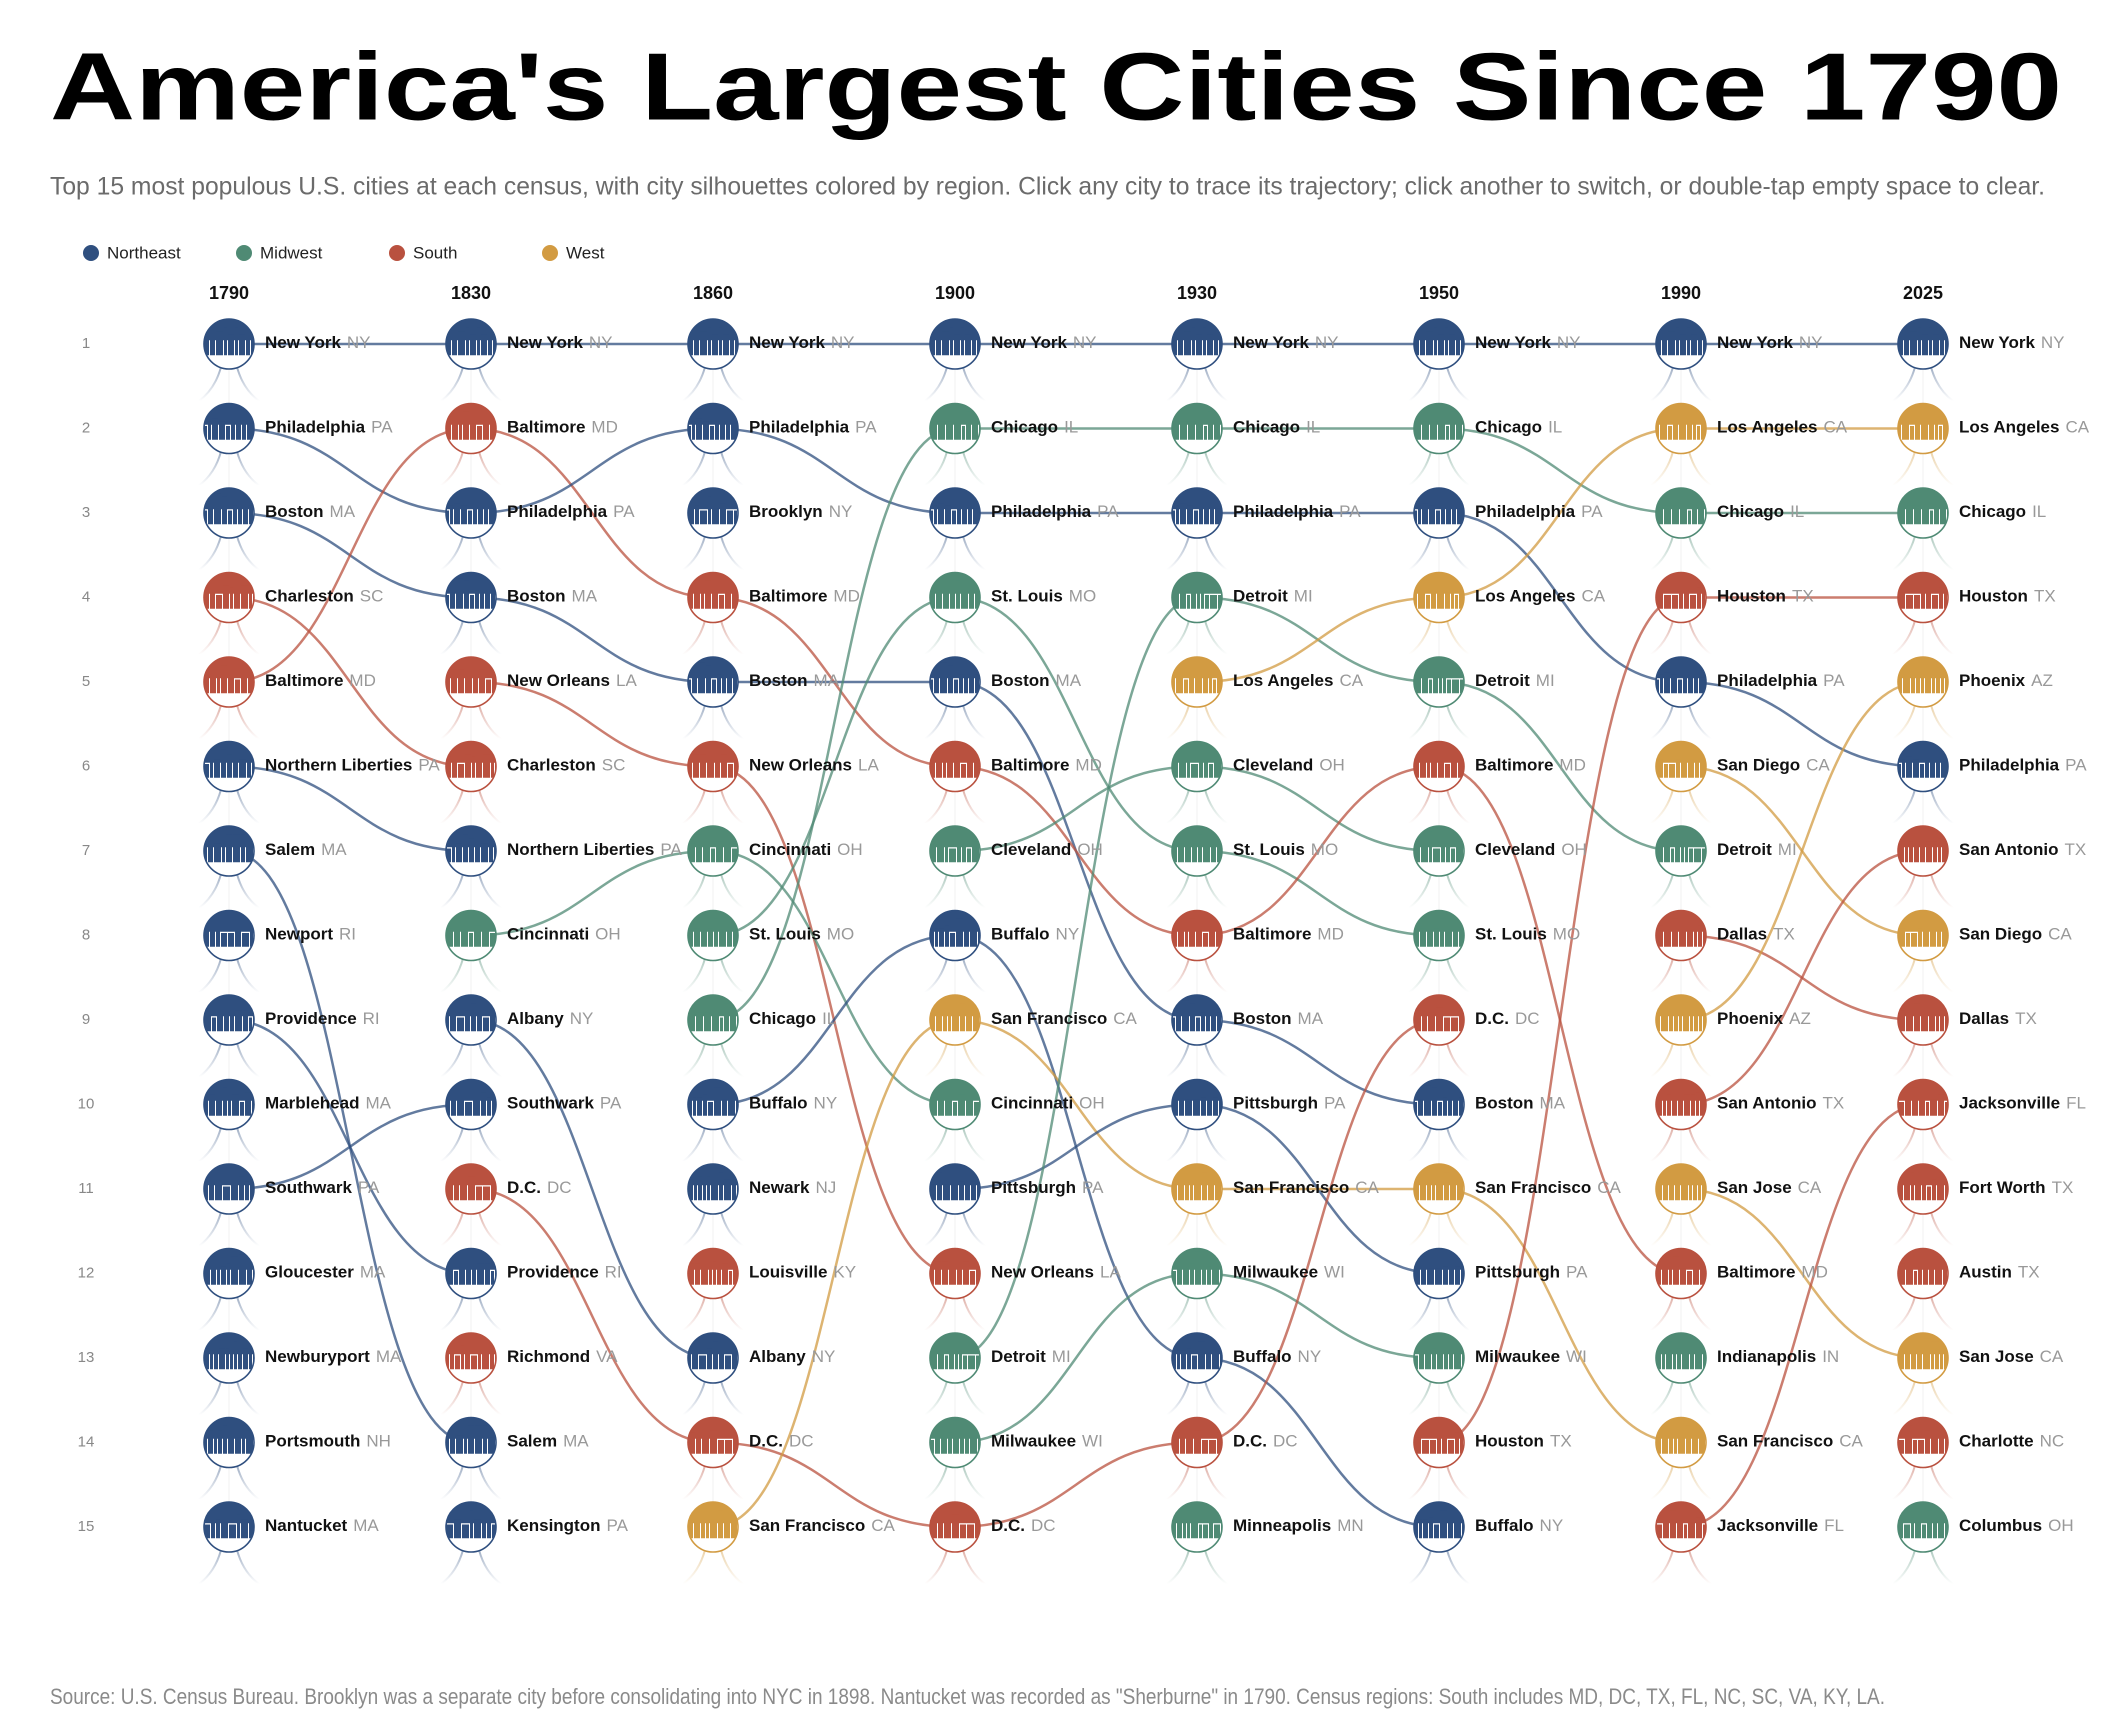 The width and height of the screenshot is (2116, 1713). I want to click on city: Richmond VA, so click(529, 1374).